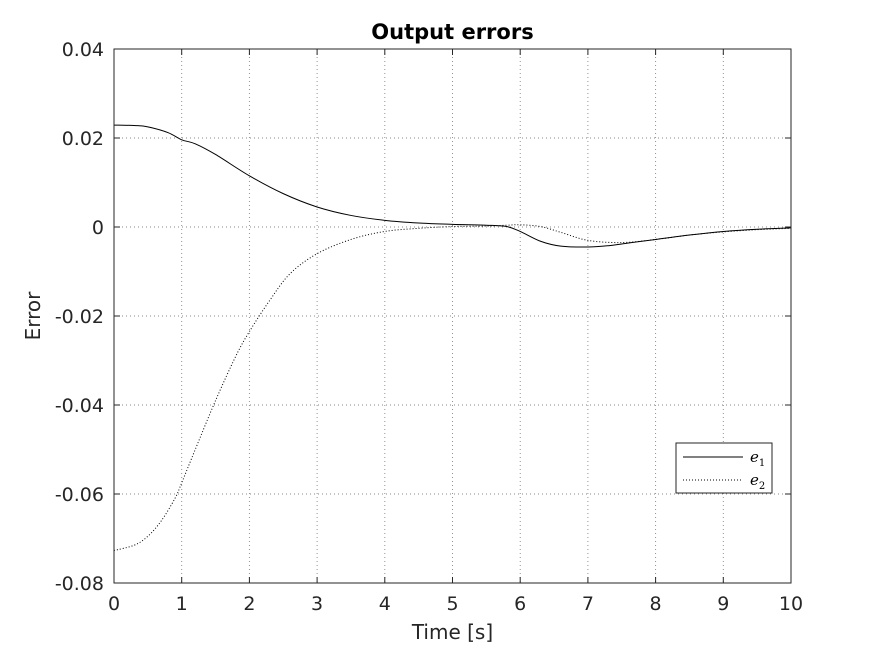  Describe the element at coordinates (33, 316) in the screenshot. I see `y-axis-label: Error` at that location.